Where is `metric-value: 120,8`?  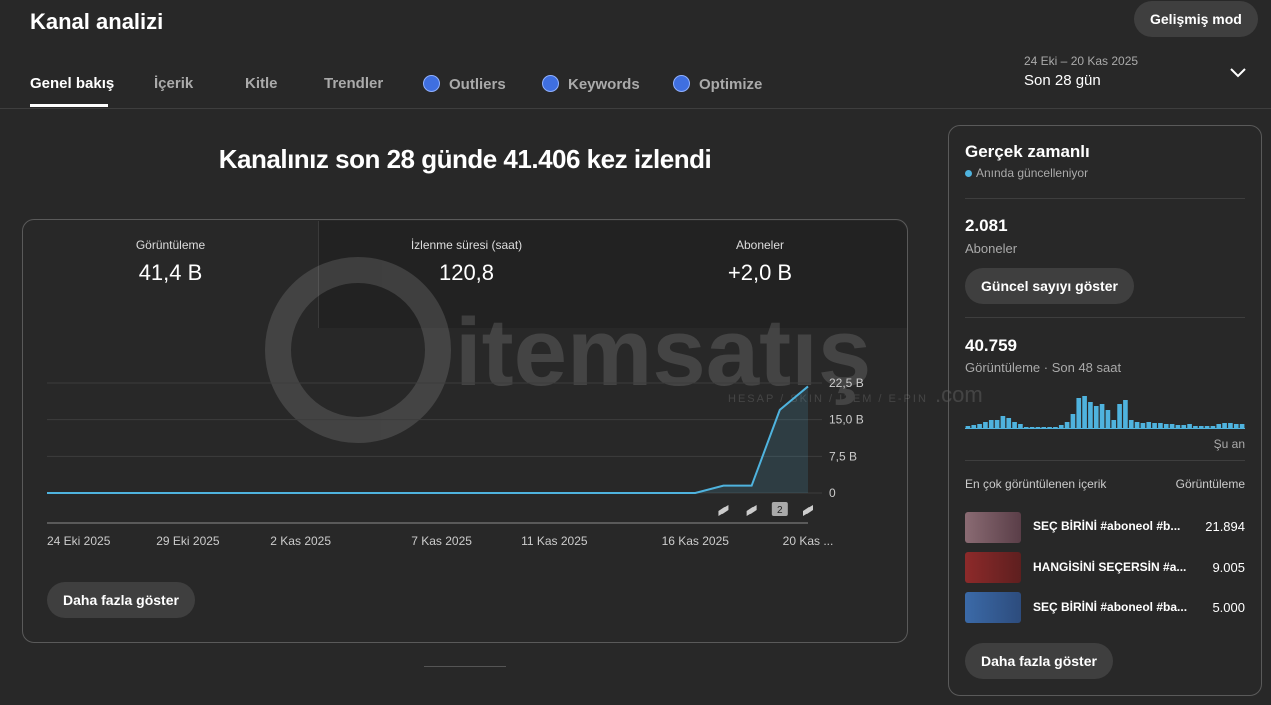 metric-value: 120,8 is located at coordinates (466, 272).